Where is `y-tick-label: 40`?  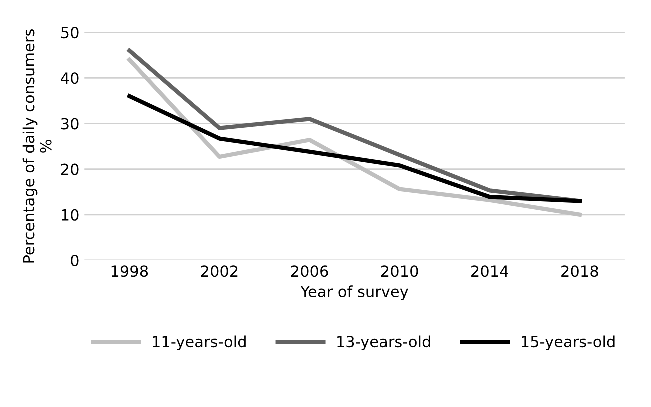
y-tick-label: 40 is located at coordinates (70, 78).